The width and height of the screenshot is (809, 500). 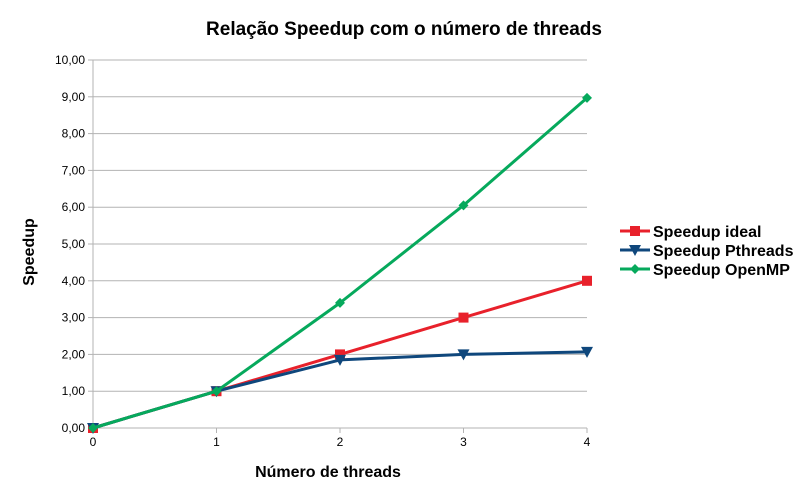 What do you see at coordinates (707, 232) in the screenshot?
I see `legend-label: Speedup ideal` at bounding box center [707, 232].